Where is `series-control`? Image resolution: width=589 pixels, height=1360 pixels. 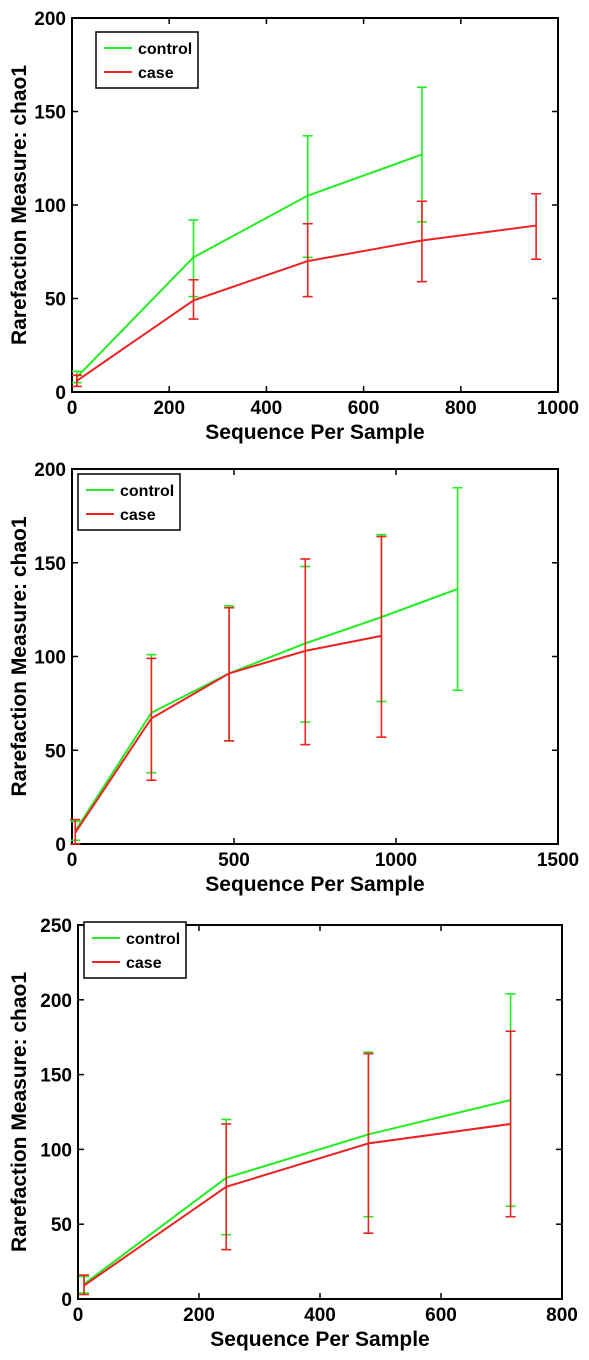
series-control is located at coordinates (249, 235).